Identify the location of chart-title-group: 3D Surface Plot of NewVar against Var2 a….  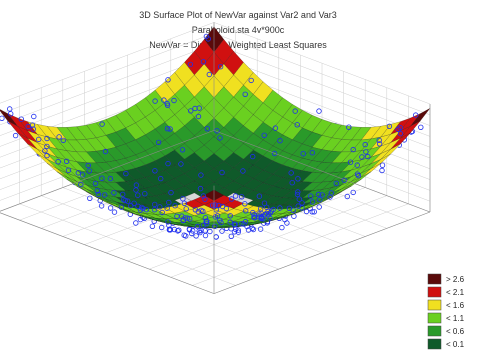
(238, 30).